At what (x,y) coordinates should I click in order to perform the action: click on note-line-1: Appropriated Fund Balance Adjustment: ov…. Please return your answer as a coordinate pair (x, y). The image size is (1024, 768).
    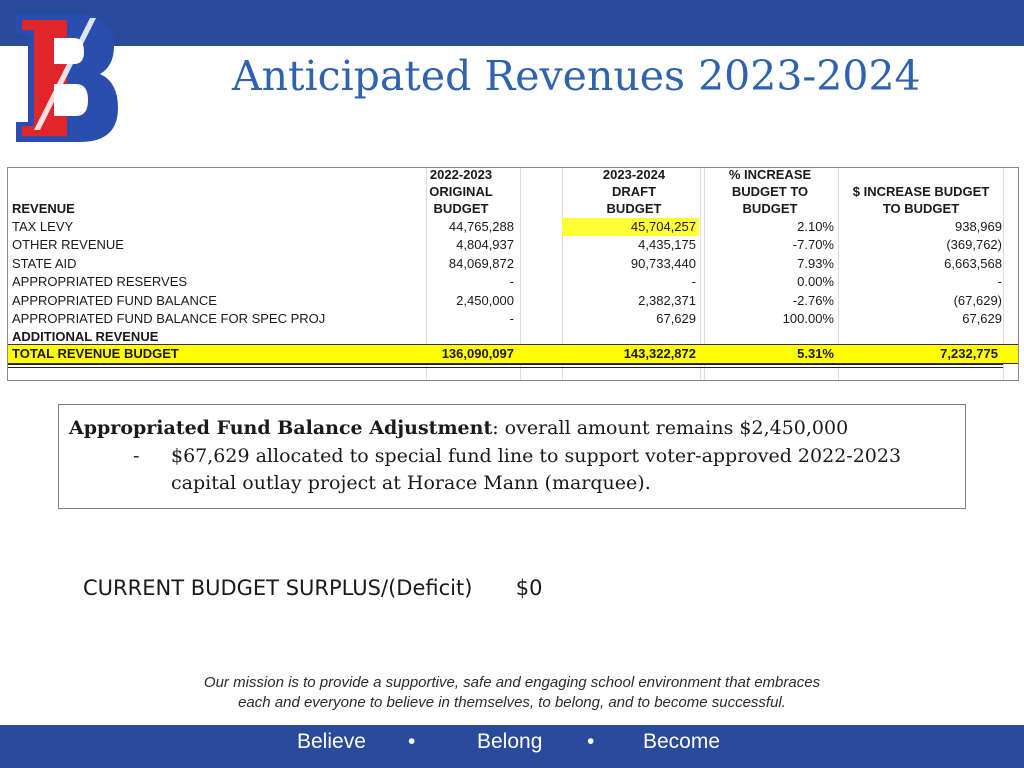
    Looking at the image, I should click on (458, 428).